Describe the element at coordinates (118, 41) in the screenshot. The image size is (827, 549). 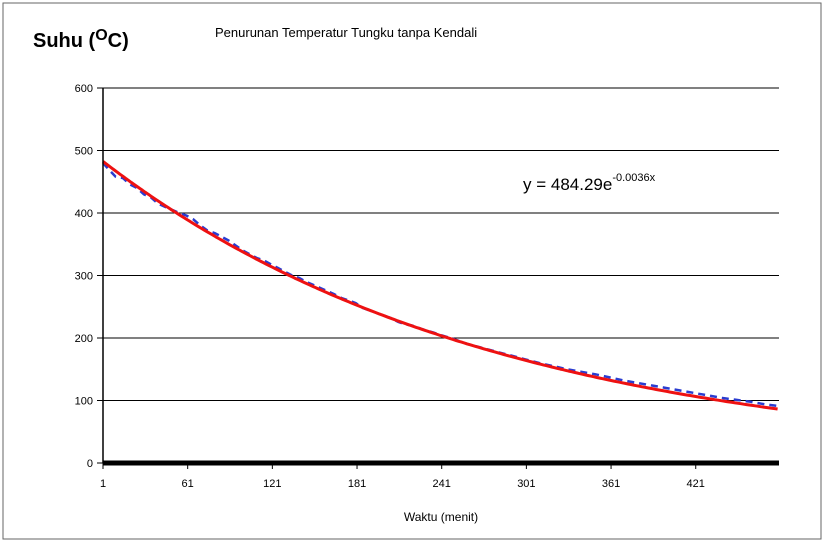
I see `y-axis-title-tail: C)` at that location.